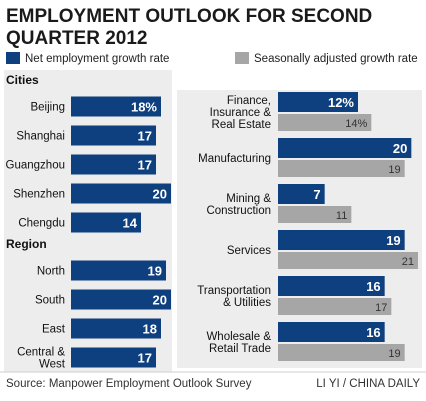 The width and height of the screenshot is (426, 401). What do you see at coordinates (116, 328) in the screenshot?
I see `bar-east` at bounding box center [116, 328].